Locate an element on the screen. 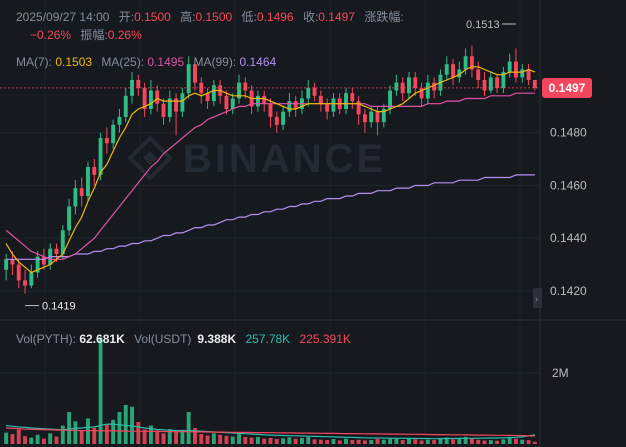 Image resolution: width=626 pixels, height=447 pixels. low-annotation: 0.1419 is located at coordinates (50, 307).